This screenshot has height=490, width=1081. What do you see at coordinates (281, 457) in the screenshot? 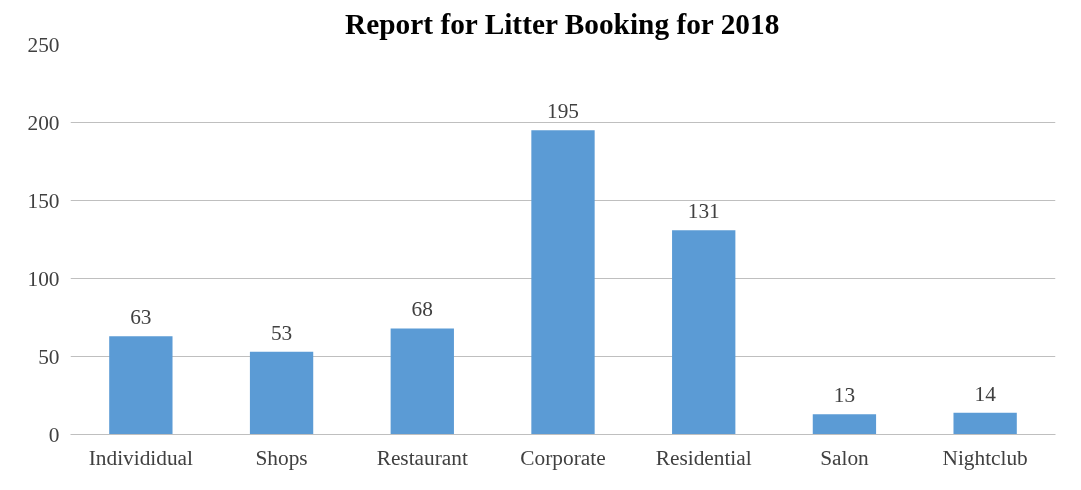
I see `x-tick-label: Shops` at bounding box center [281, 457].